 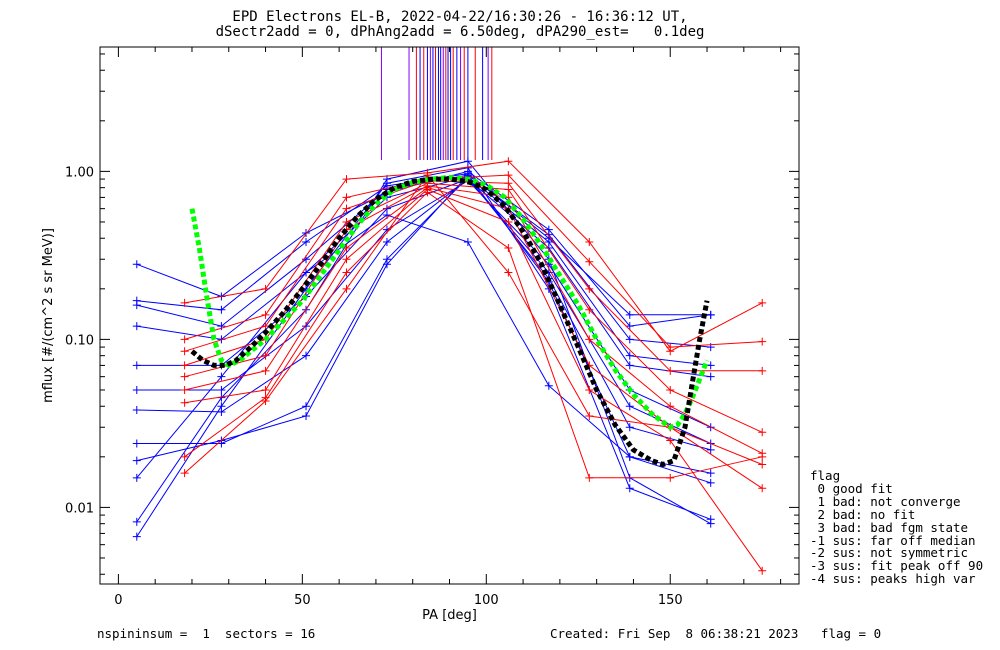 I want to click on y-tick-label: 0.10, so click(x=79, y=340).